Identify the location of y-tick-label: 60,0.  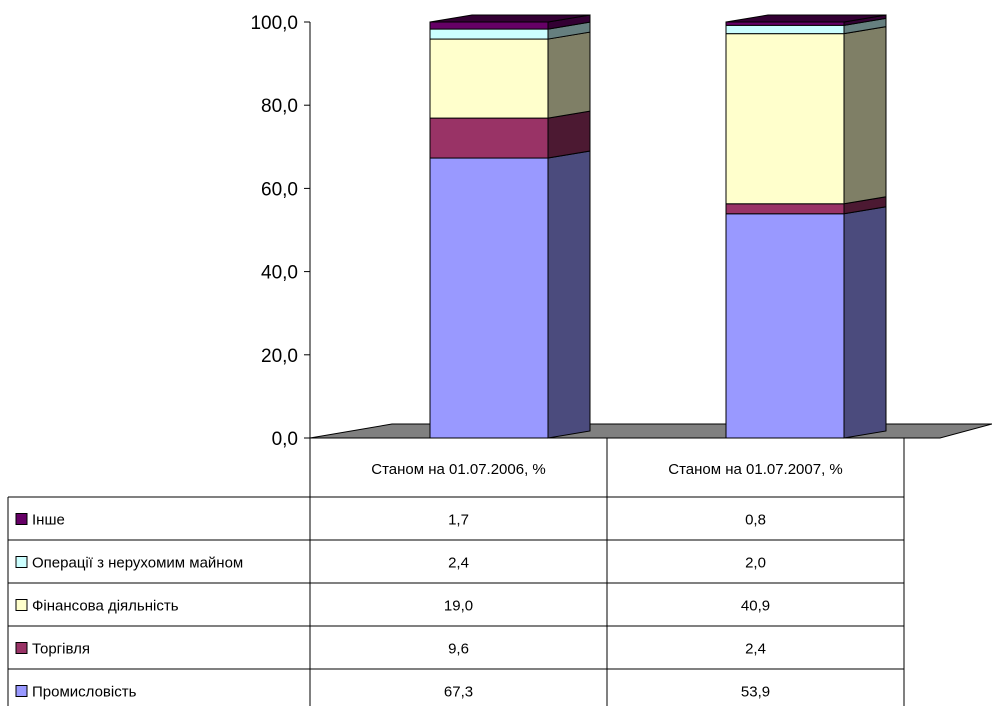
(279, 189).